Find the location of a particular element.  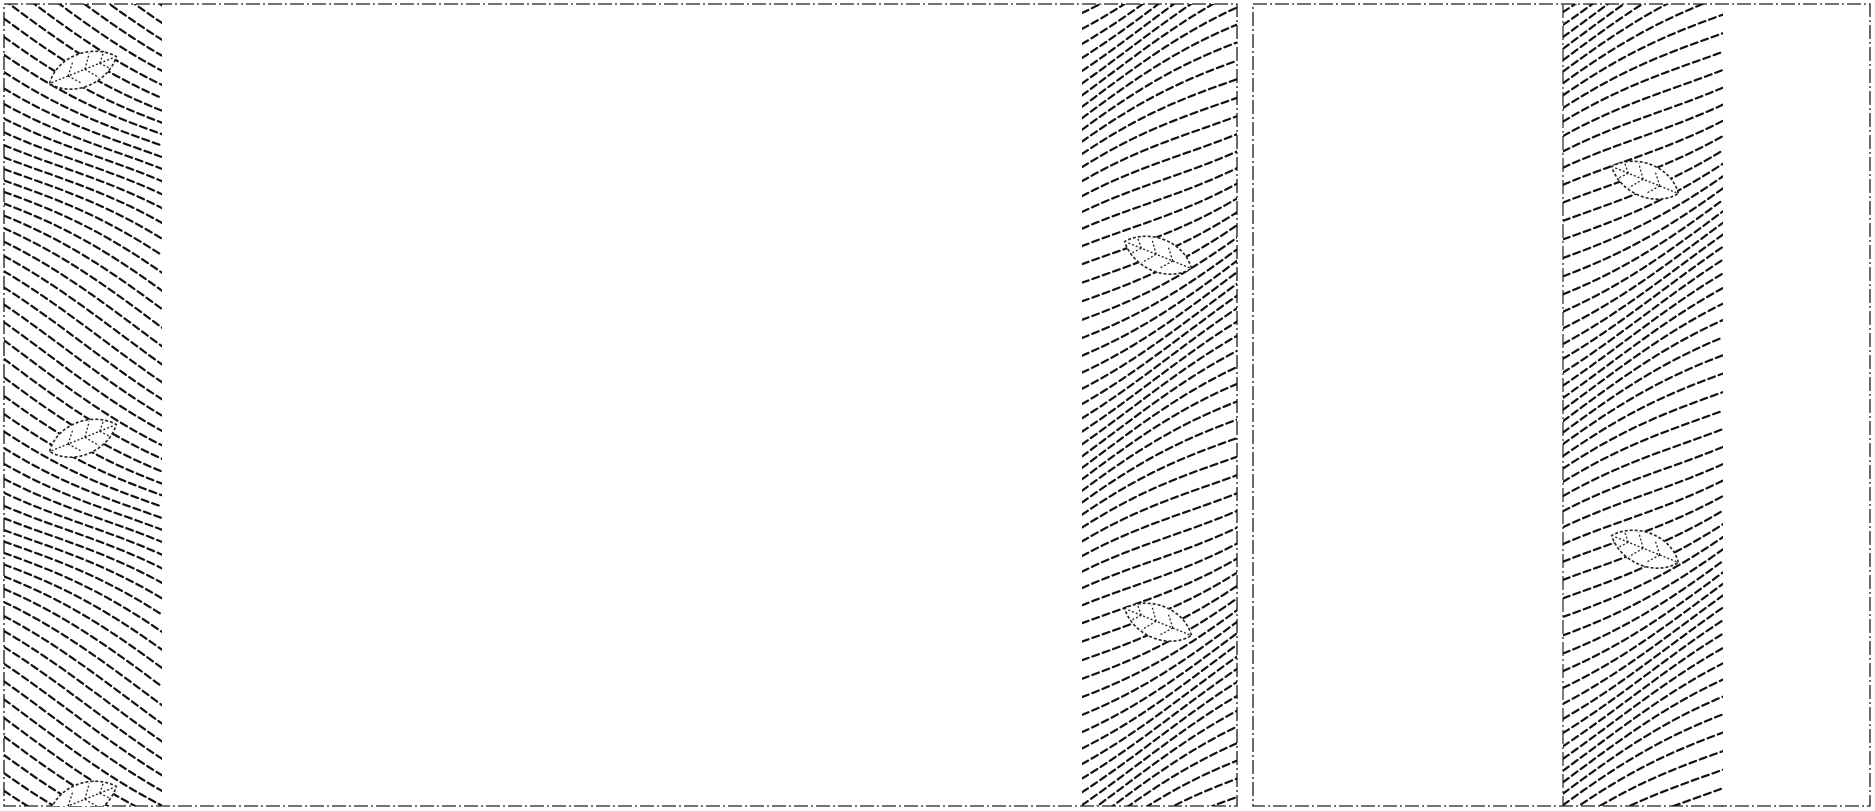

left-panel-band-left is located at coordinates (83, 405).